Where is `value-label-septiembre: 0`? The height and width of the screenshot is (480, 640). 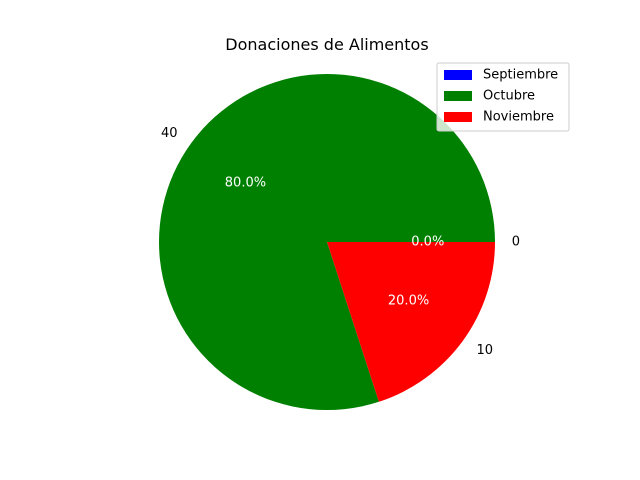
value-label-septiembre: 0 is located at coordinates (516, 242).